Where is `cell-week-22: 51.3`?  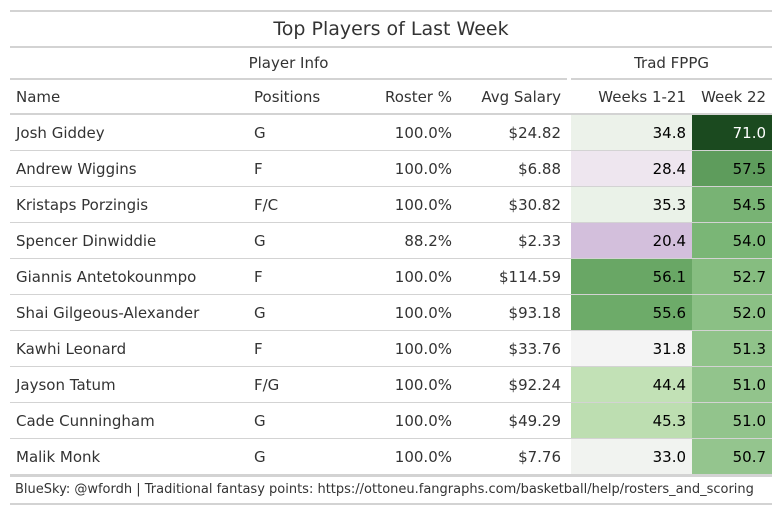
cell-week-22: 51.3 is located at coordinates (732, 348).